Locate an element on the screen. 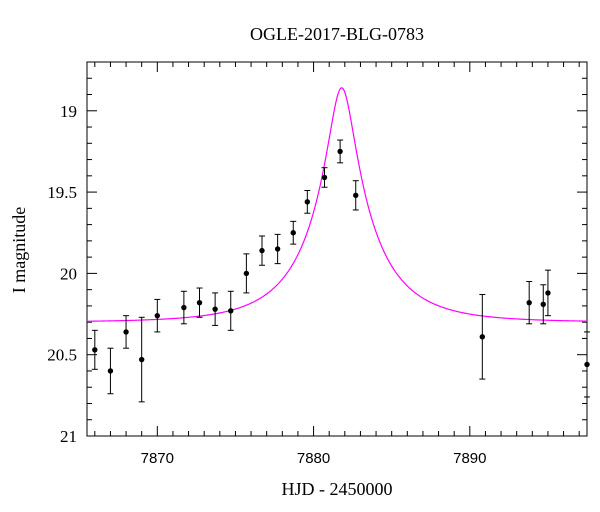  y-tick-label: 21 is located at coordinates (68, 436).